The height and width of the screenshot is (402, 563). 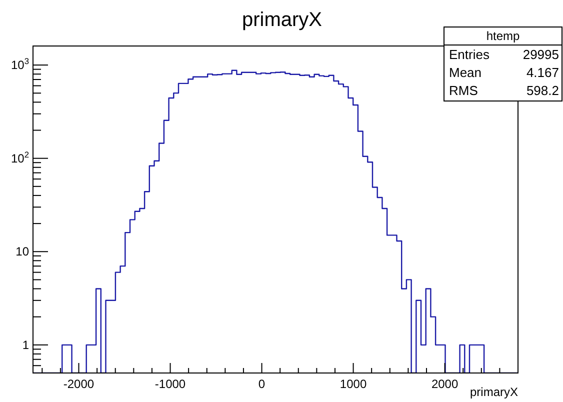 I want to click on text: 598.2, so click(x=542, y=90).